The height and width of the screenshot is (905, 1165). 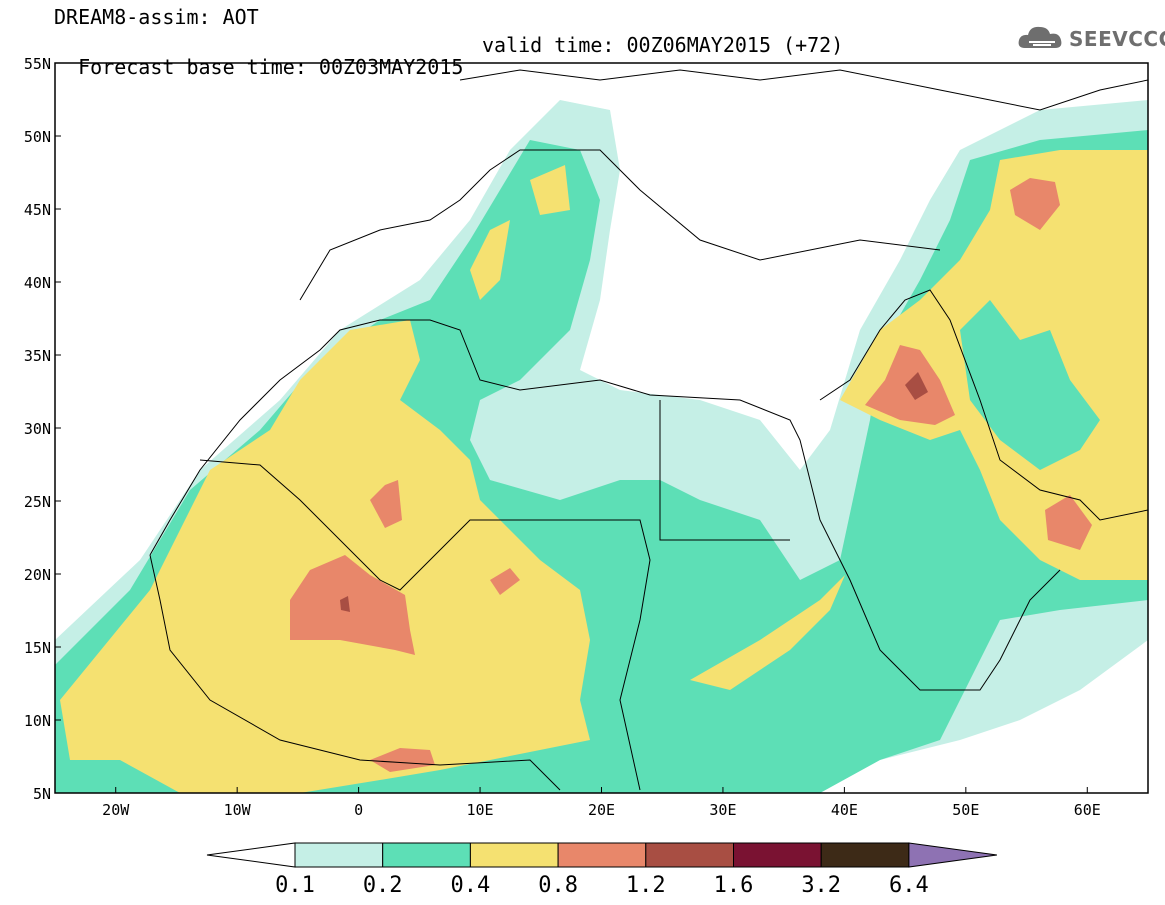 I want to click on aot-contour-0.8-sahel, so click(x=352, y=605).